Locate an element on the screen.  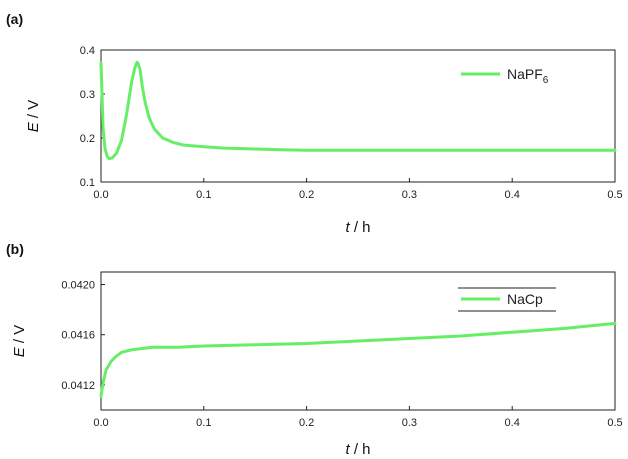
y-ticks-b: 0.0412 0.0416 0.0420 is located at coordinates (83, 336).